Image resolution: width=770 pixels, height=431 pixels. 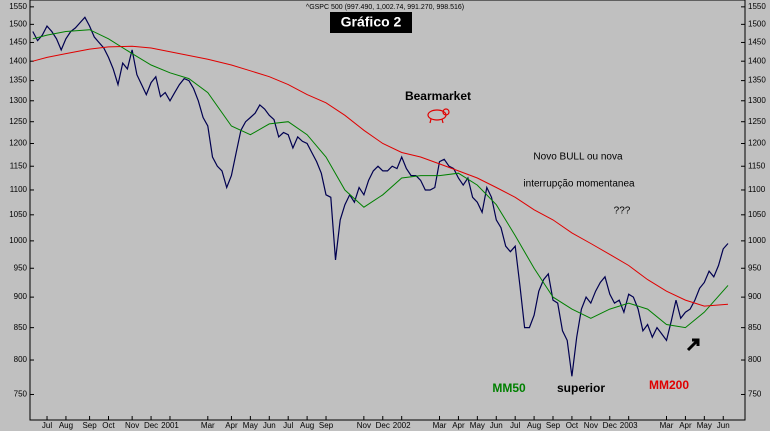 I want to click on annotation: ???, so click(x=622, y=211).